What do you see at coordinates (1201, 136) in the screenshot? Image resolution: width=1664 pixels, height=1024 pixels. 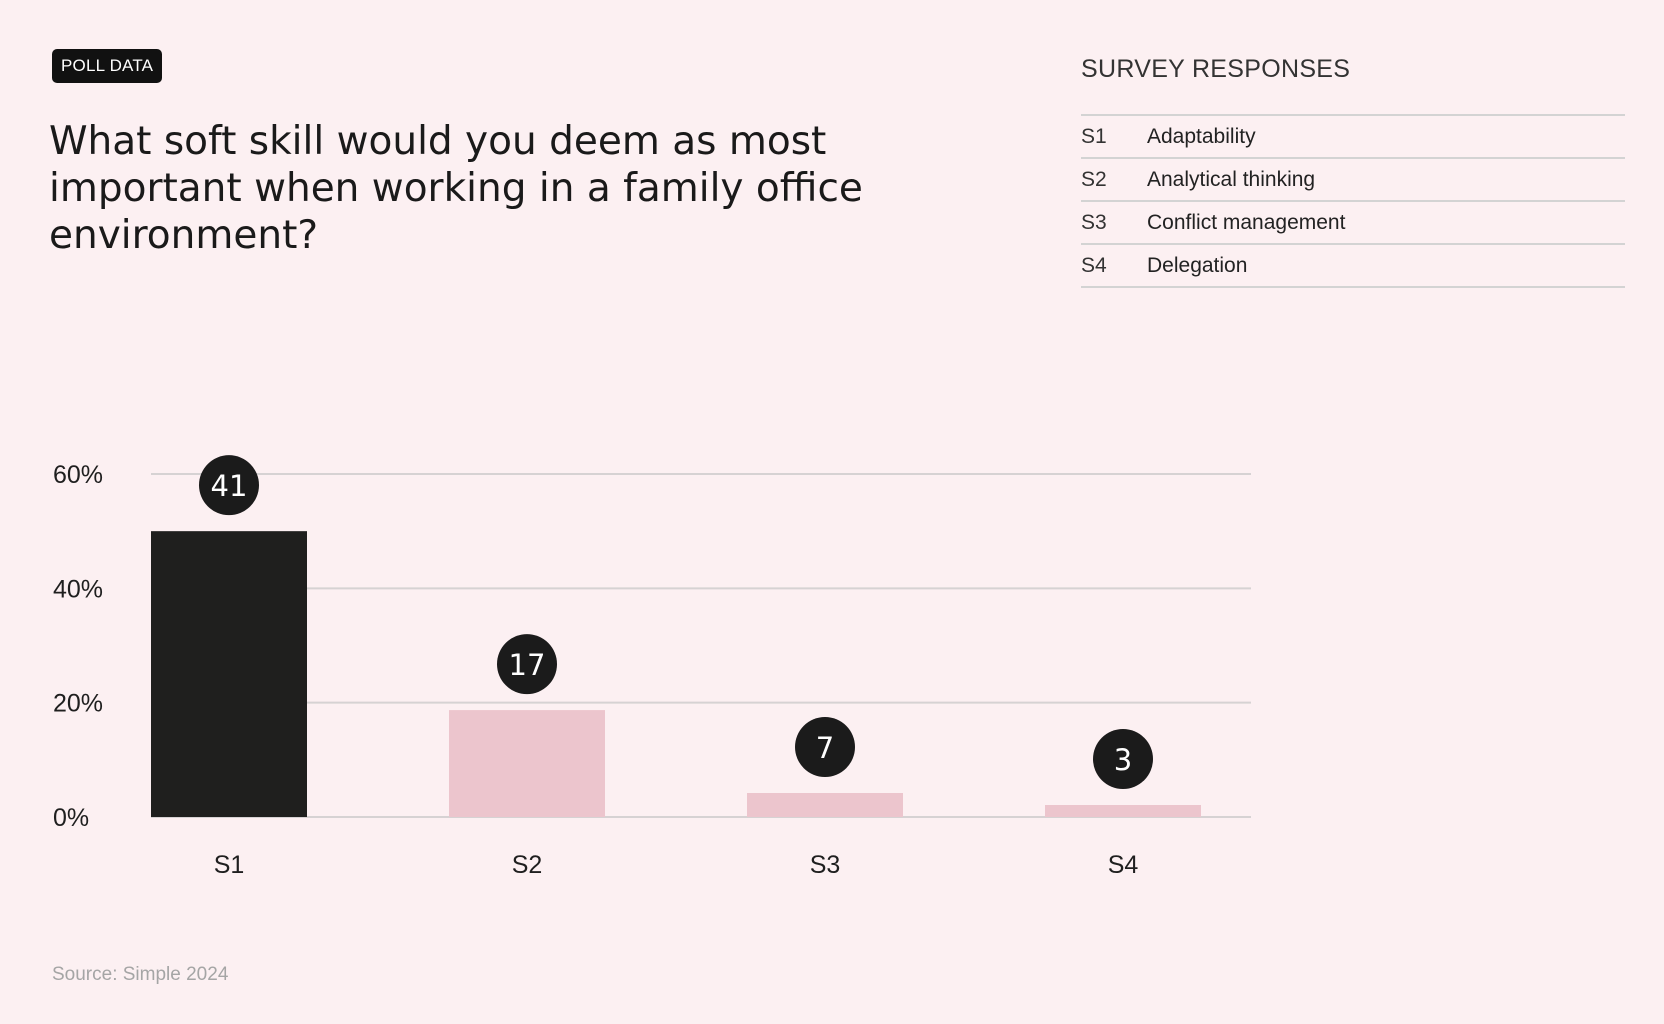 I see `legend-label: Adaptability` at bounding box center [1201, 136].